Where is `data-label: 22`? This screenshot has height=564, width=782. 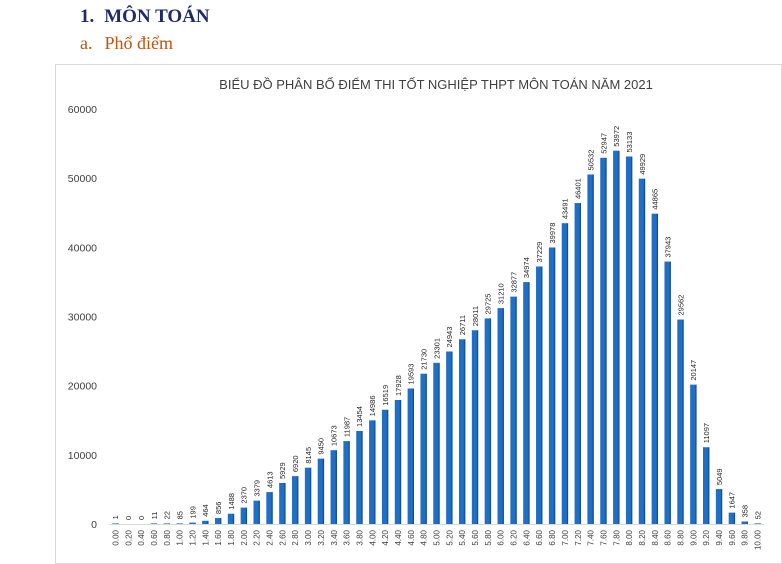
data-label: 22 is located at coordinates (167, 515).